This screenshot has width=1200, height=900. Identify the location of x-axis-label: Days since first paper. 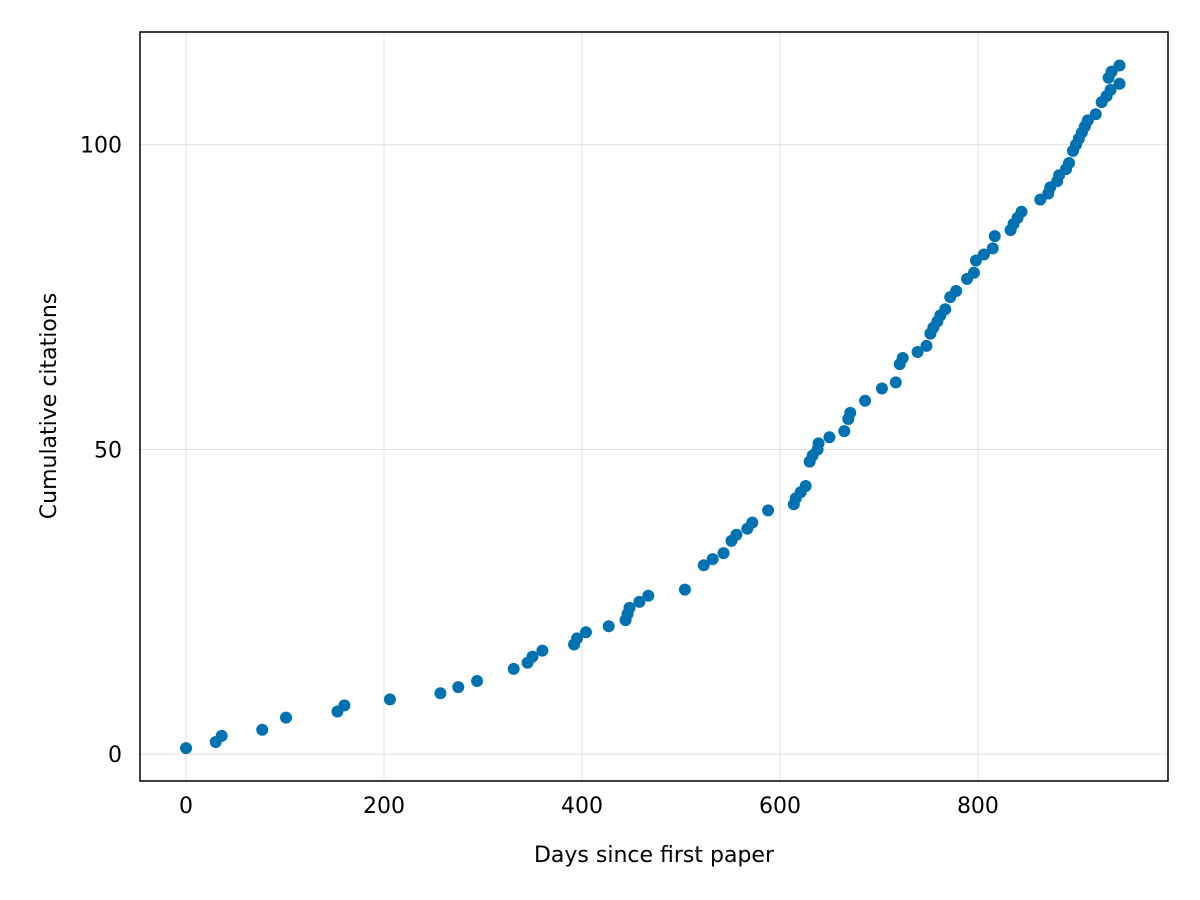
(654, 855).